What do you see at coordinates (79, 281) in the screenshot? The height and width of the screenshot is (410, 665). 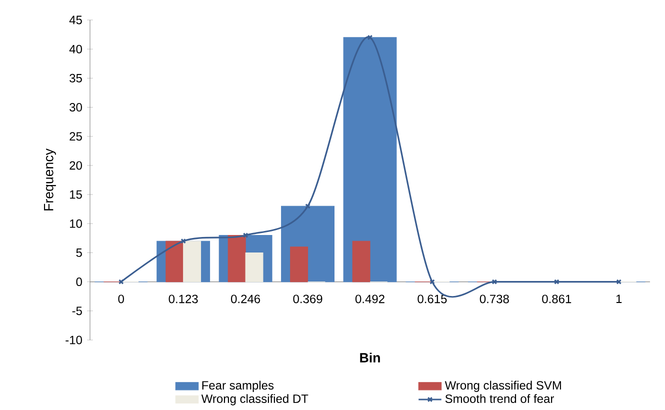 I see `y-tick-label: 0` at bounding box center [79, 281].